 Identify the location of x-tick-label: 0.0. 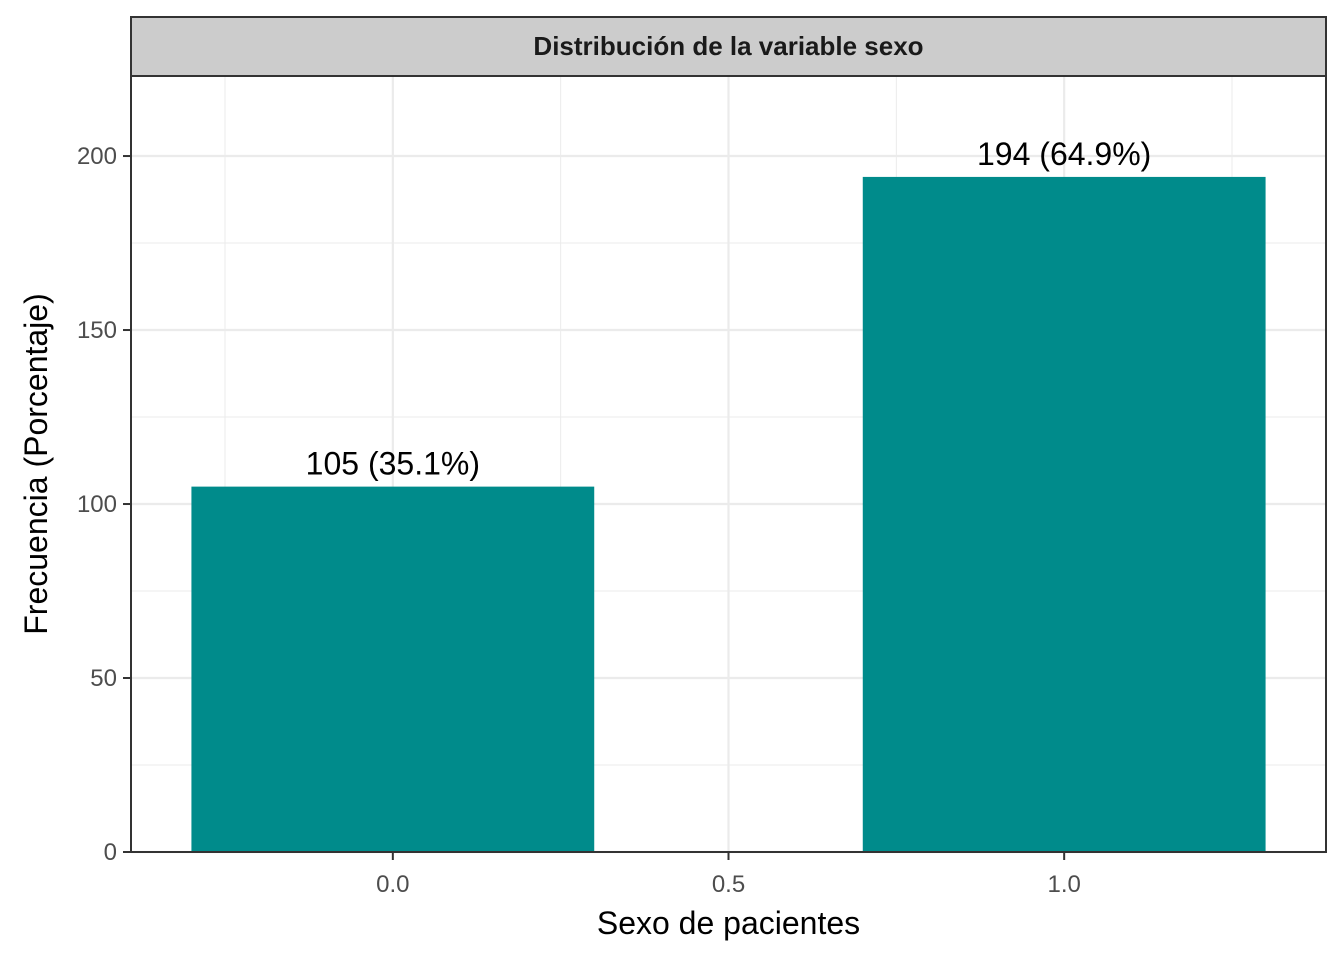
(392, 884).